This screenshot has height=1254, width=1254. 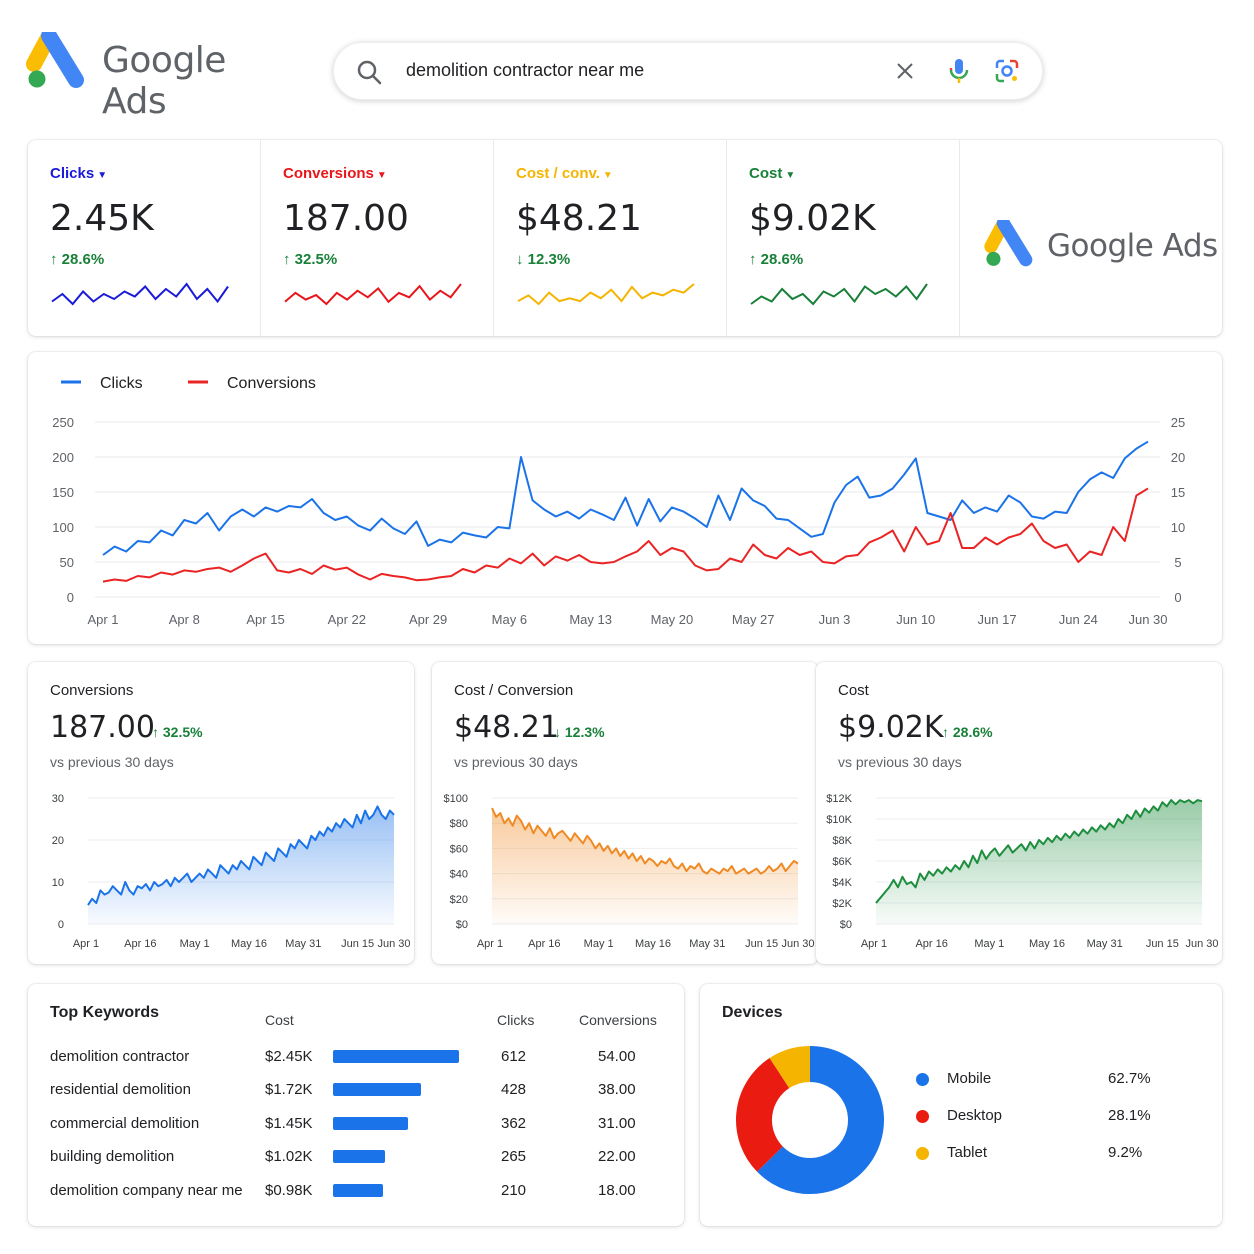 What do you see at coordinates (514, 1190) in the screenshot?
I see `clicks-cell: 210` at bounding box center [514, 1190].